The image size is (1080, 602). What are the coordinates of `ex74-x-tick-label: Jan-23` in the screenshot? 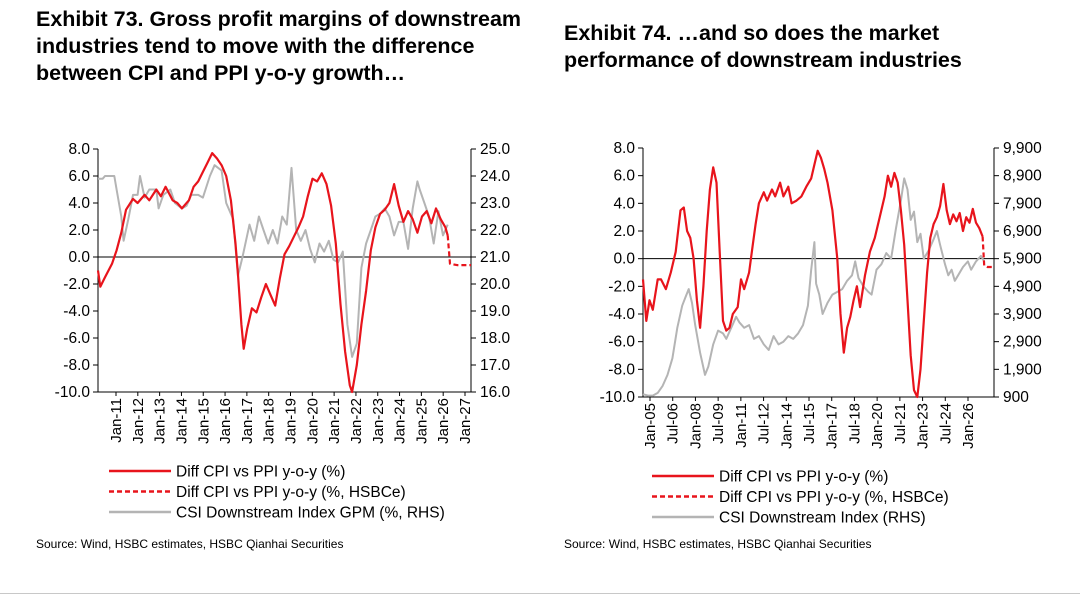 It's located at (923, 426).